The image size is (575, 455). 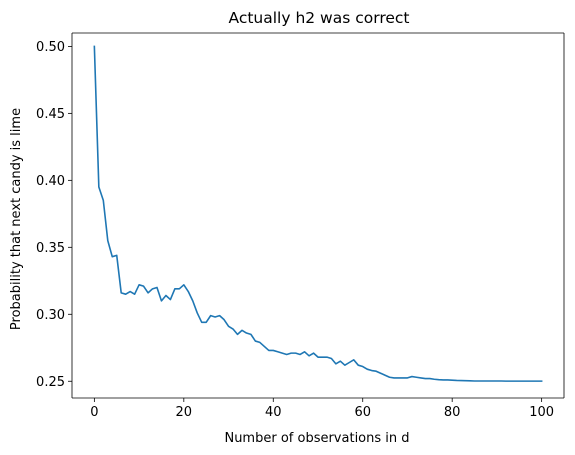 I want to click on chart-title: Actually h2 was correct, so click(x=318, y=18).